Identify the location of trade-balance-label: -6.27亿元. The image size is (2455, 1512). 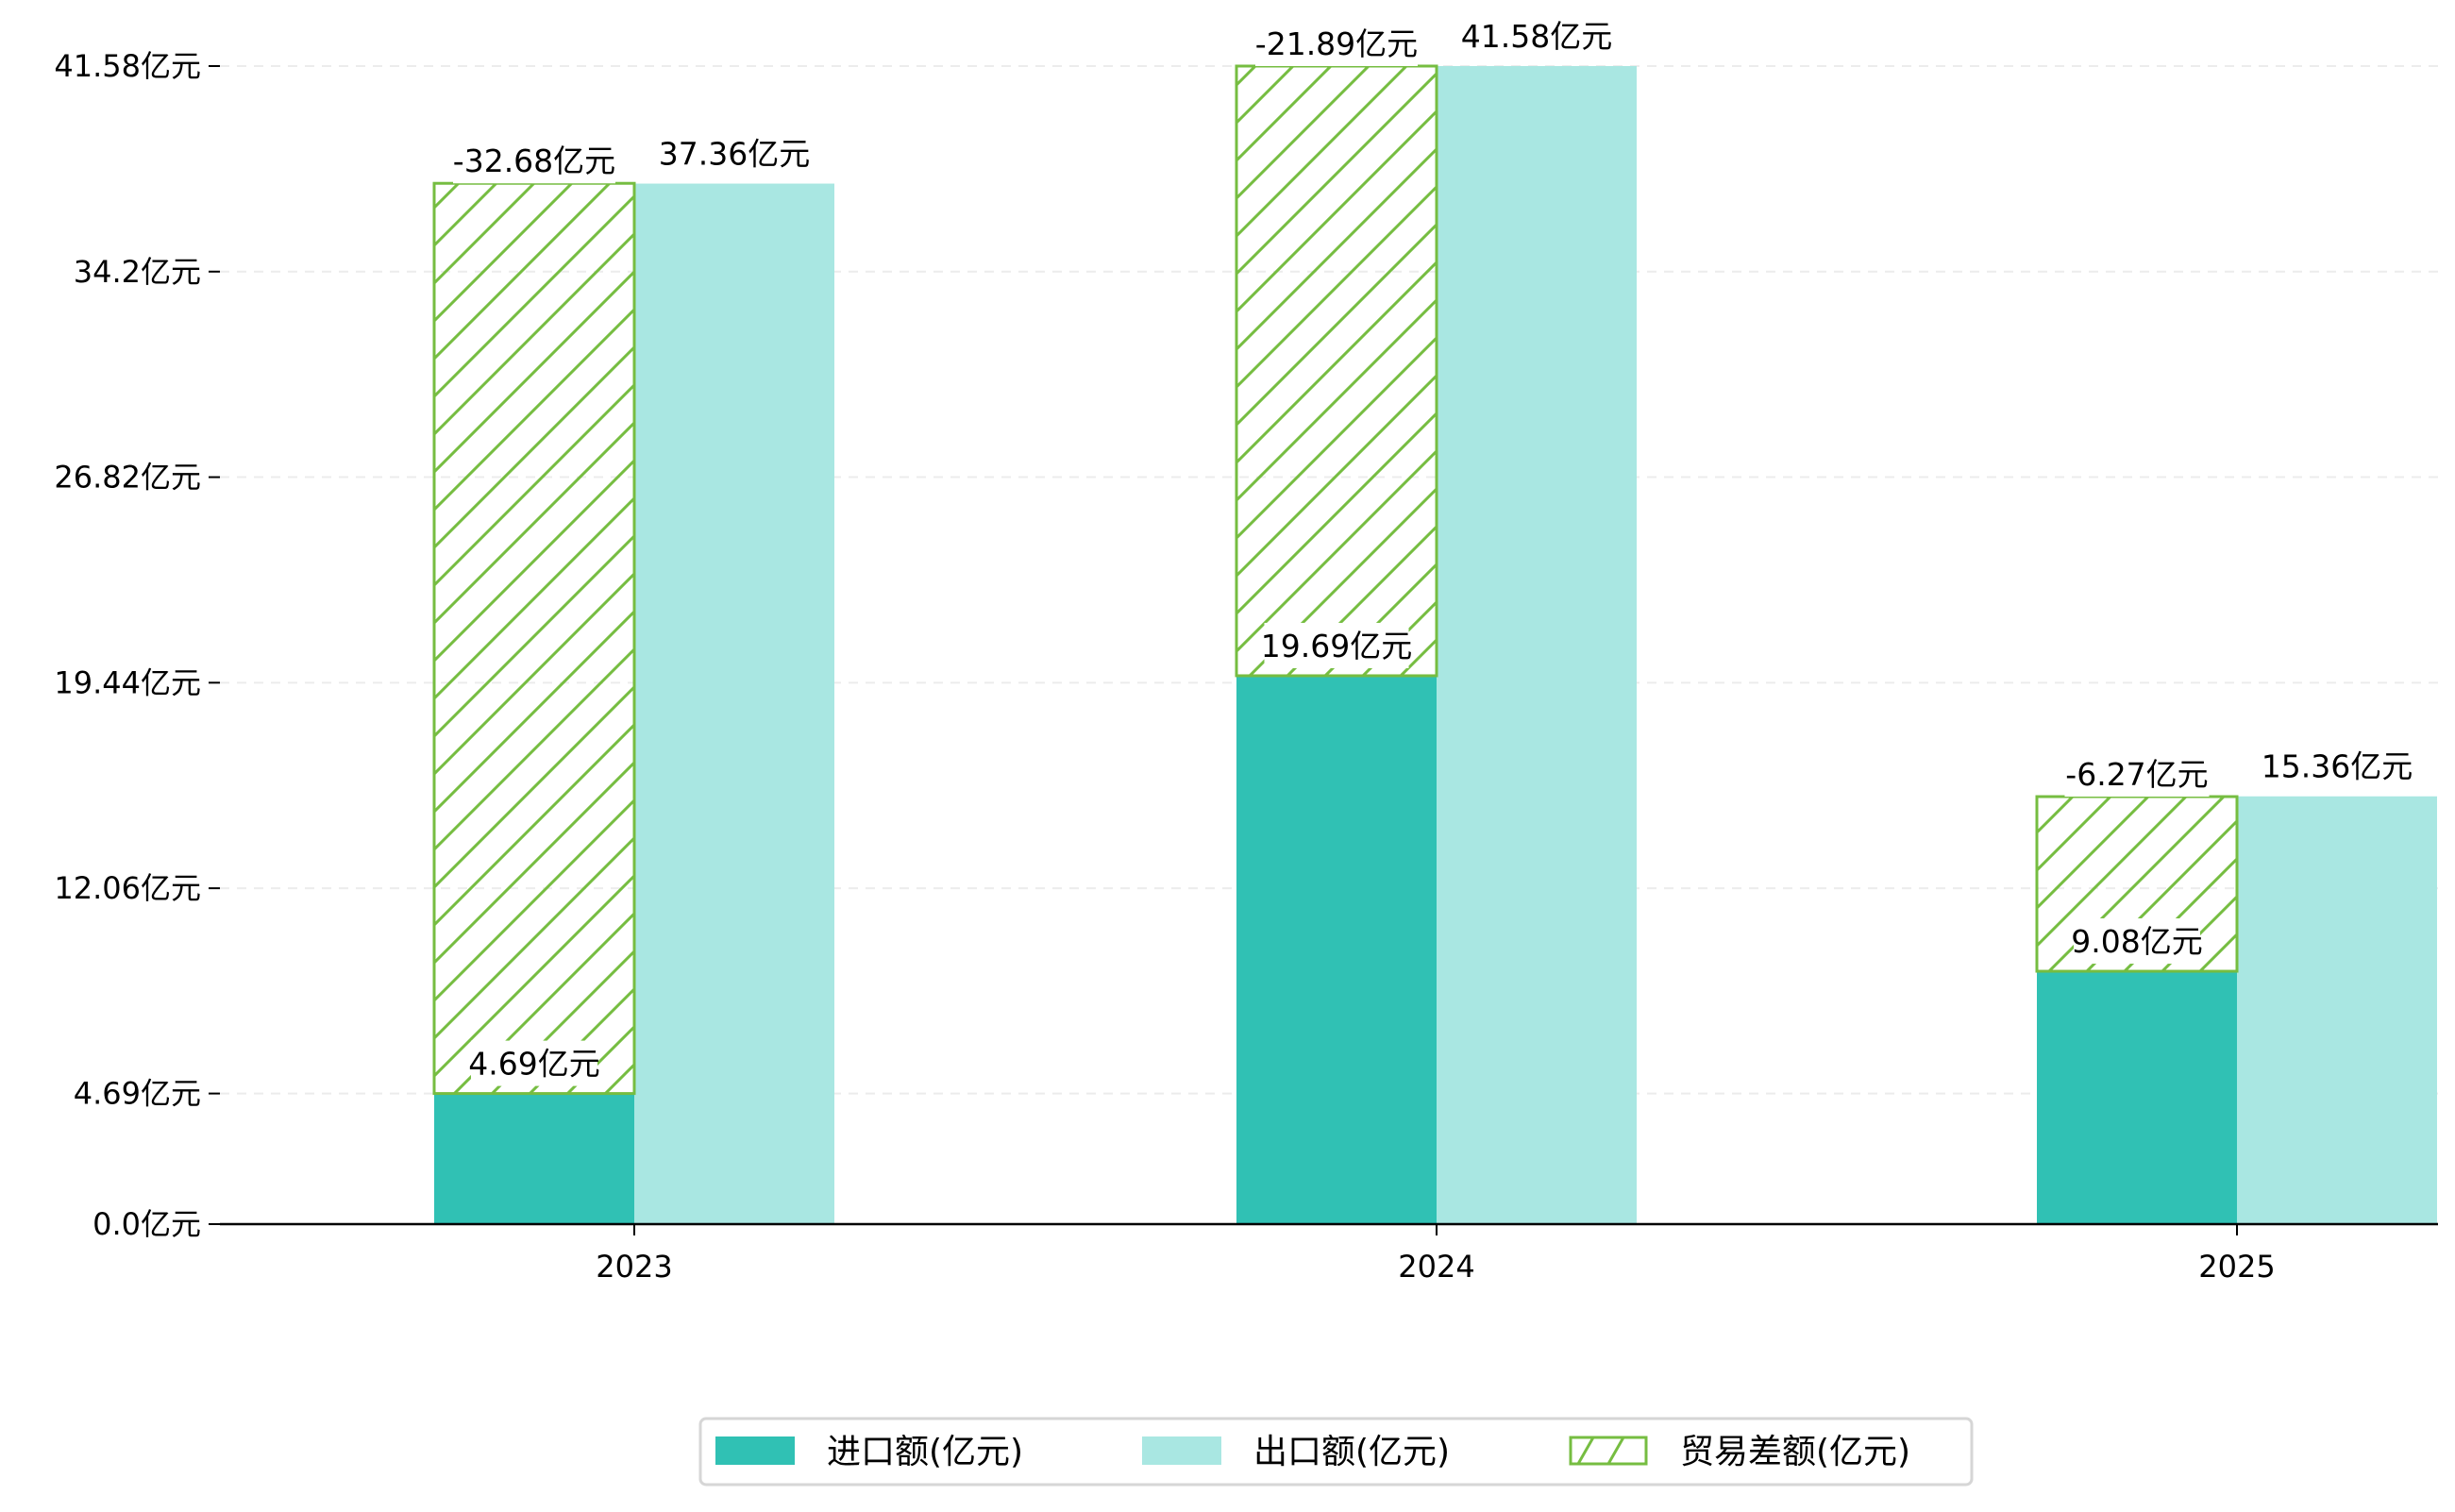
(2136, 774).